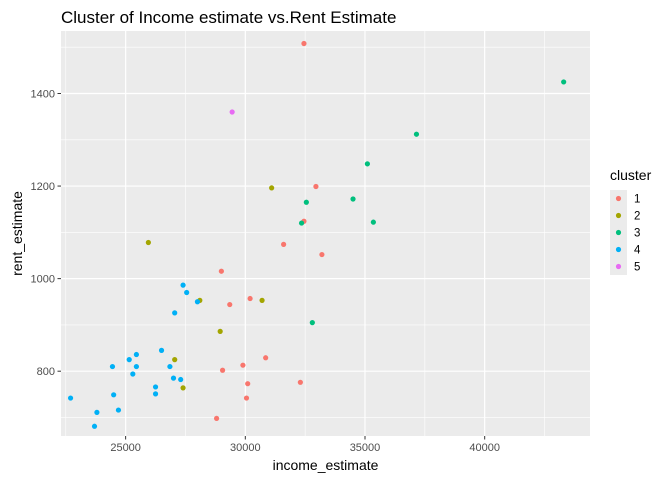 The image size is (672, 480). What do you see at coordinates (46, 233) in the screenshot?
I see `y-axis-ticks: 800 1000 1200 1400` at bounding box center [46, 233].